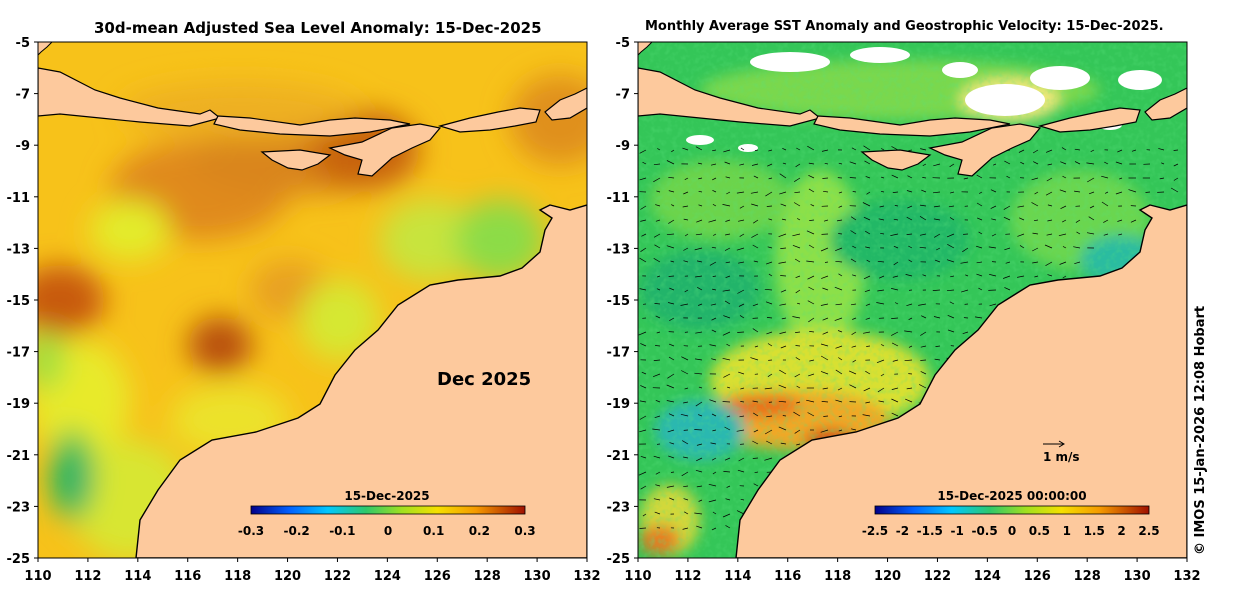 Image resolution: width=1250 pixels, height=590 pixels. What do you see at coordinates (637, 576) in the screenshot?
I see `sst-lon-label: 110` at bounding box center [637, 576].